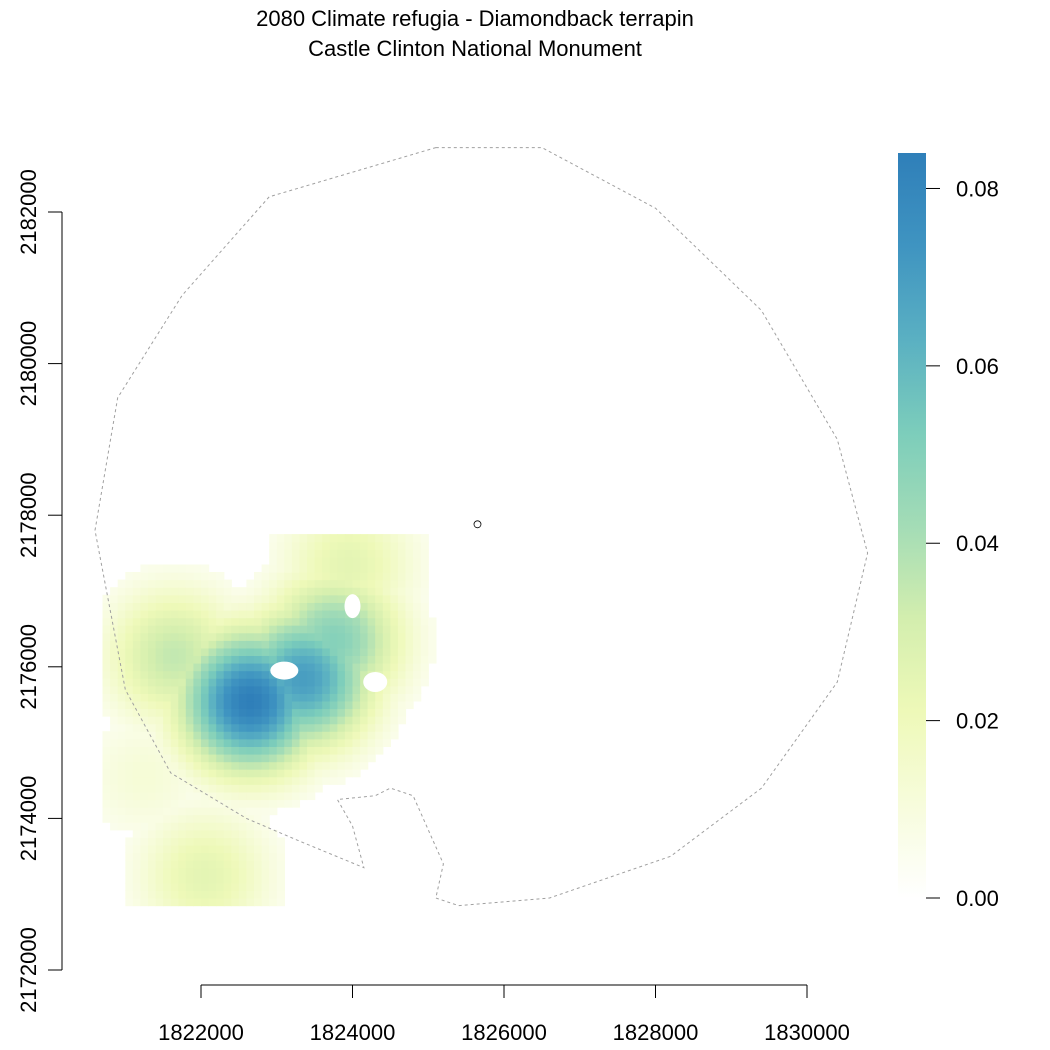 Image resolution: width=1050 pixels, height=1050 pixels. Describe the element at coordinates (352, 606) in the screenshot. I see `raster-gap` at that location.